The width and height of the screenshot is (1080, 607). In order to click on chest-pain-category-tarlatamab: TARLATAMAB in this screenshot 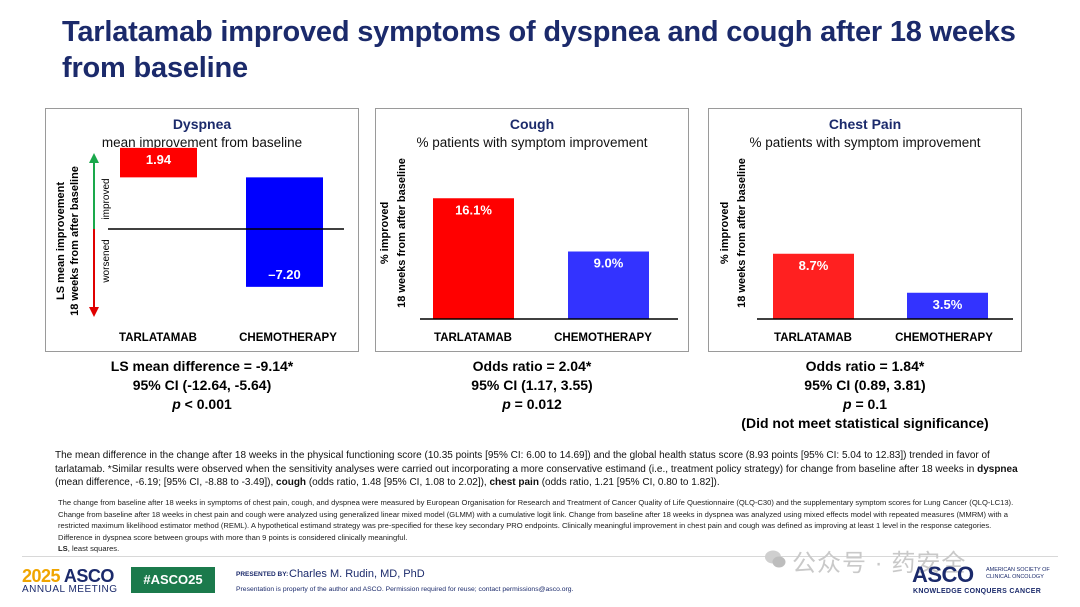, I will do `click(813, 338)`.